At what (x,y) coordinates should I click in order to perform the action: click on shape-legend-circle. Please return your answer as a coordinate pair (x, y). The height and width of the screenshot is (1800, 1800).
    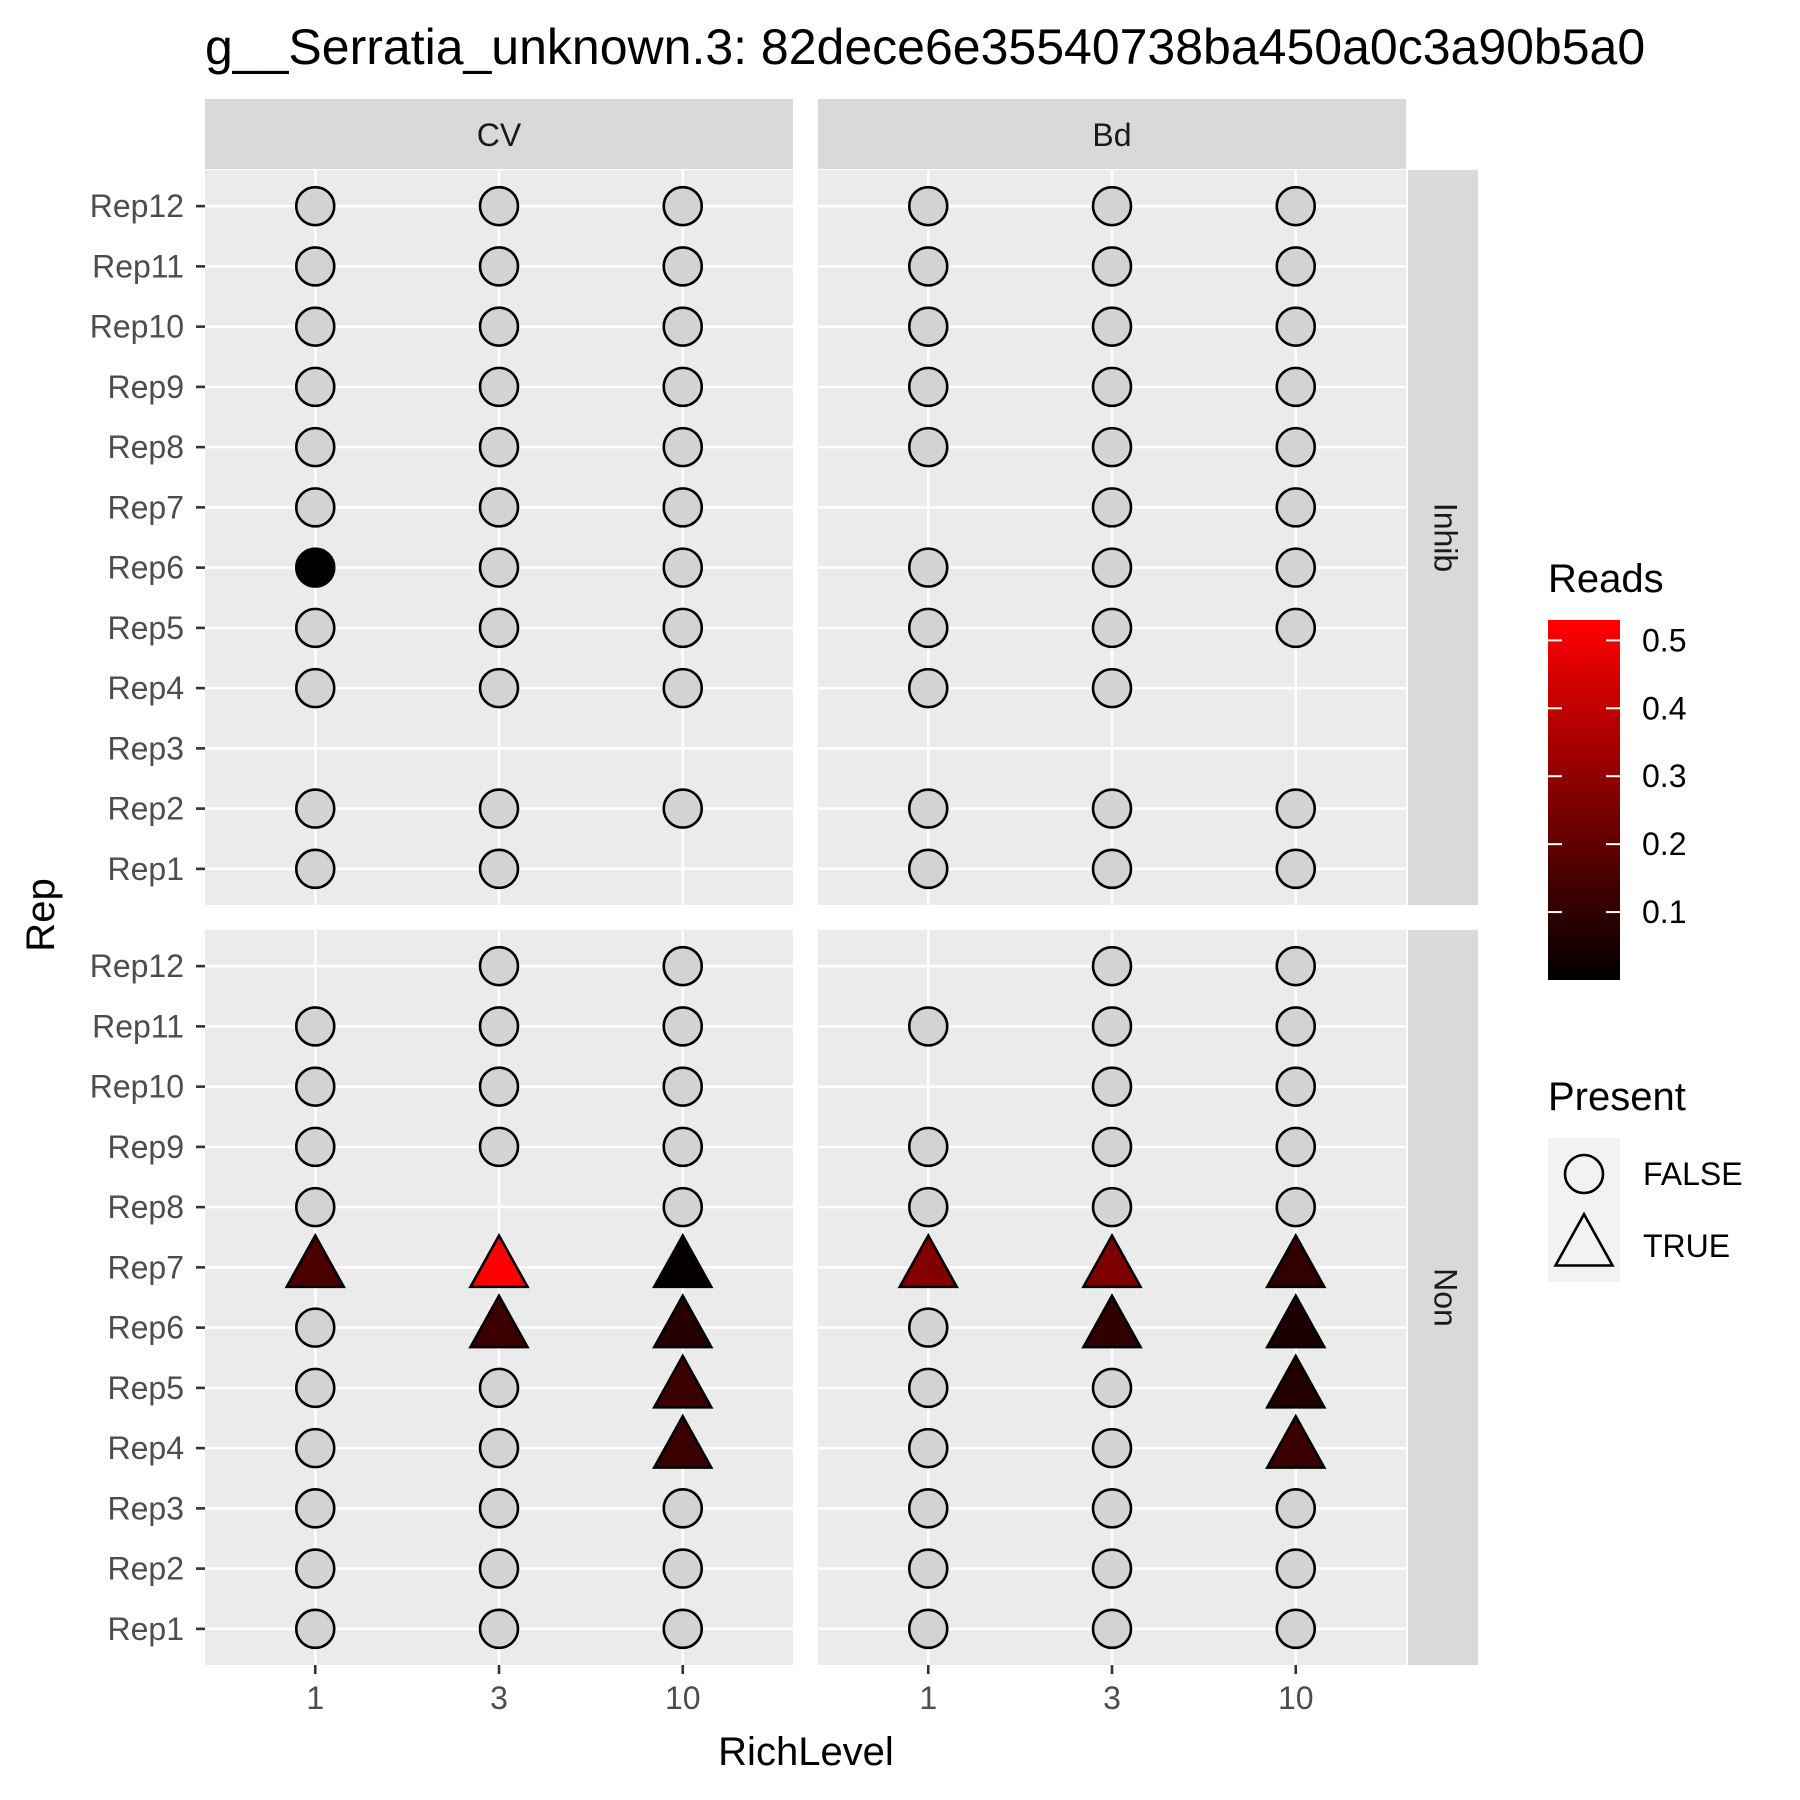
    Looking at the image, I should click on (1584, 1174).